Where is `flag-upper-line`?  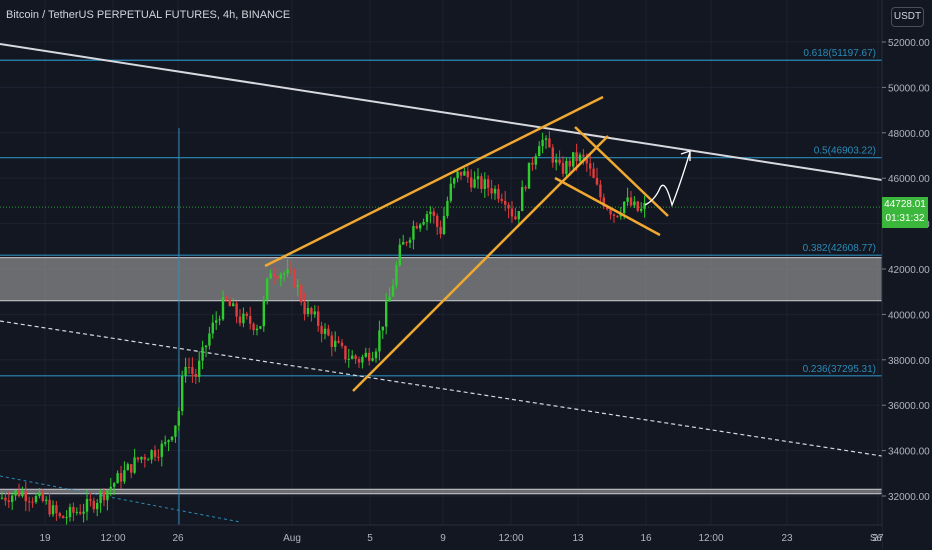 flag-upper-line is located at coordinates (621, 171).